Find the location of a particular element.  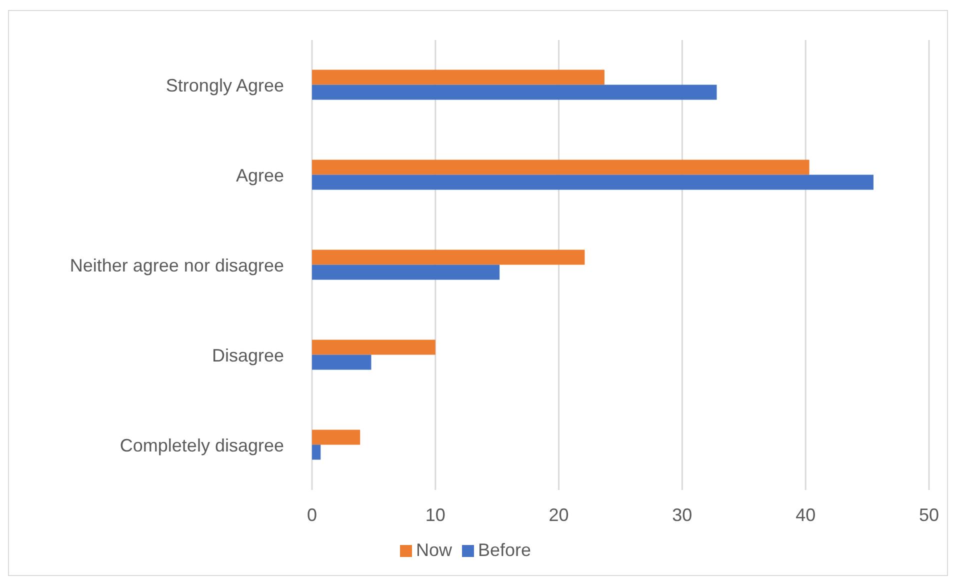

x-tick-label: 50 is located at coordinates (929, 514).